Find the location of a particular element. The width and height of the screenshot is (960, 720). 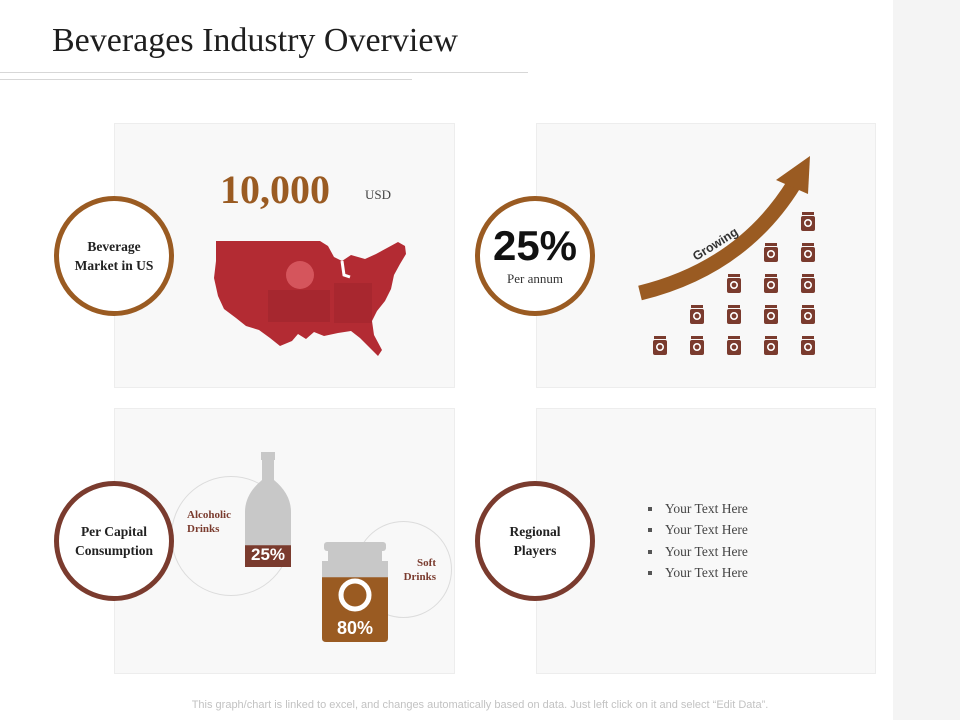

consumption-ring: Per Capital Consumption is located at coordinates (114, 541).